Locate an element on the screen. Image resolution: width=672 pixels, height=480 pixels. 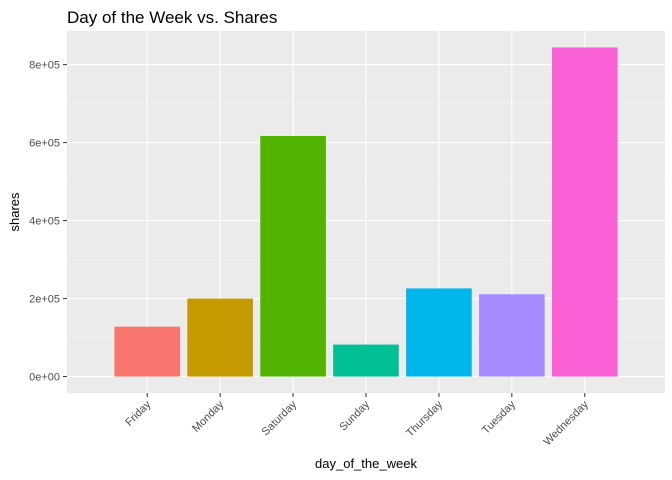
x-tick-label: Monday is located at coordinates (208, 416).